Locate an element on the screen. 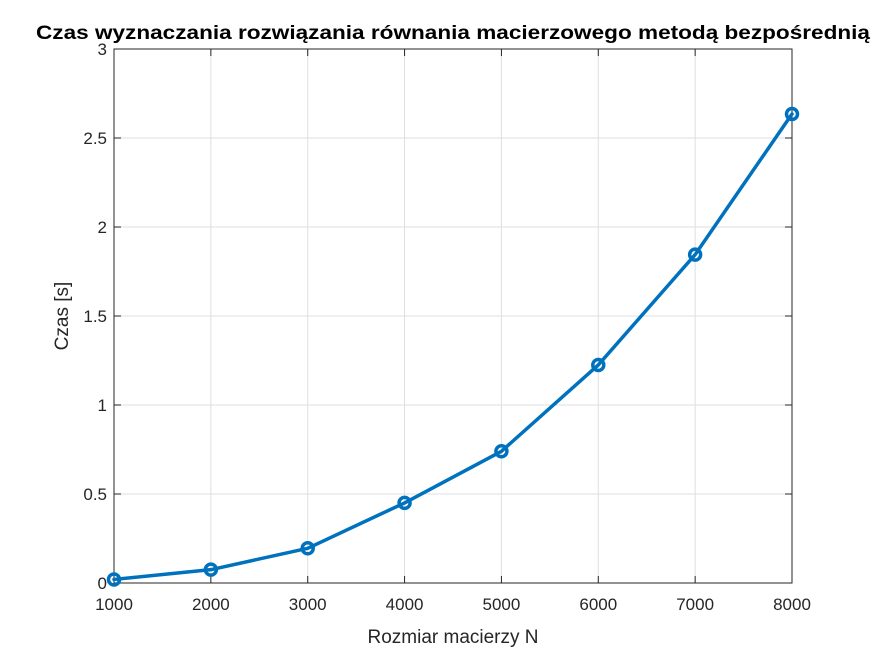 This screenshot has width=875, height=661. x-tick-label: 5000 is located at coordinates (502, 604).